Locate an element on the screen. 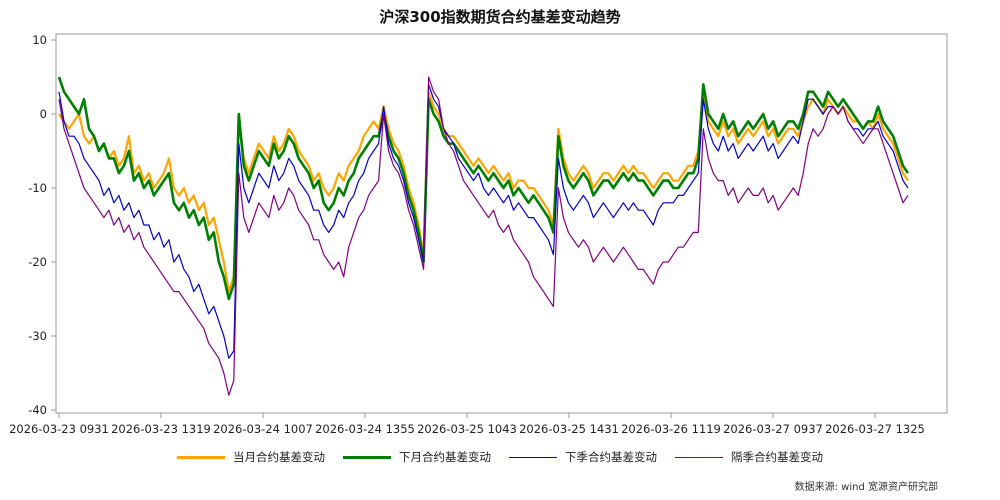 The height and width of the screenshot is (500, 1000). x-tick-label: 2026-03-23 1319 is located at coordinates (161, 429).